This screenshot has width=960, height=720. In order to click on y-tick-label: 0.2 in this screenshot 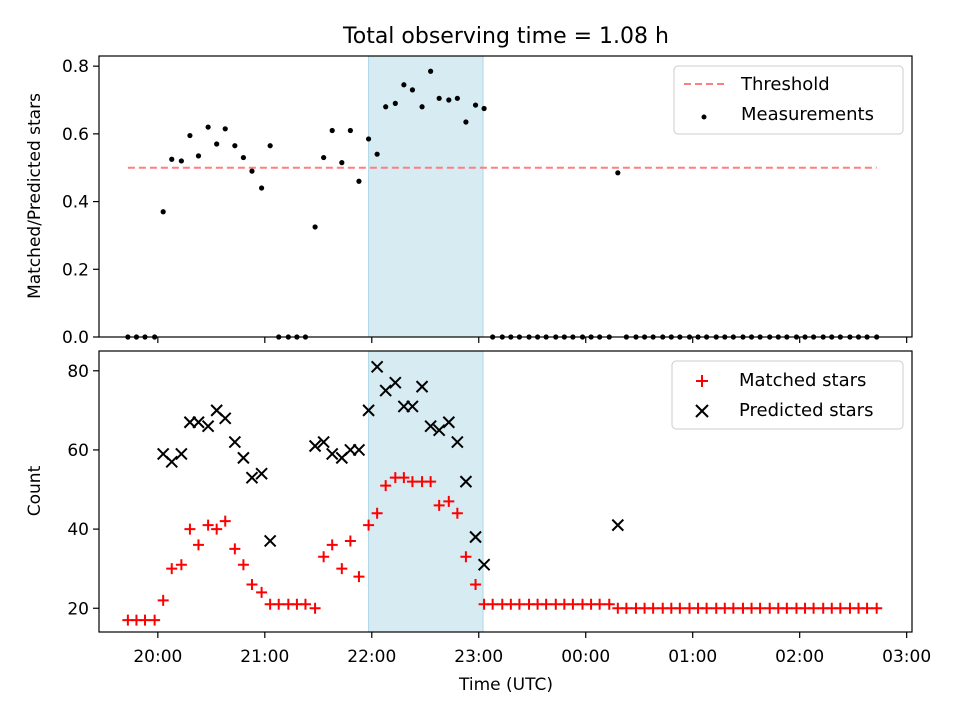, I will do `click(75, 270)`.